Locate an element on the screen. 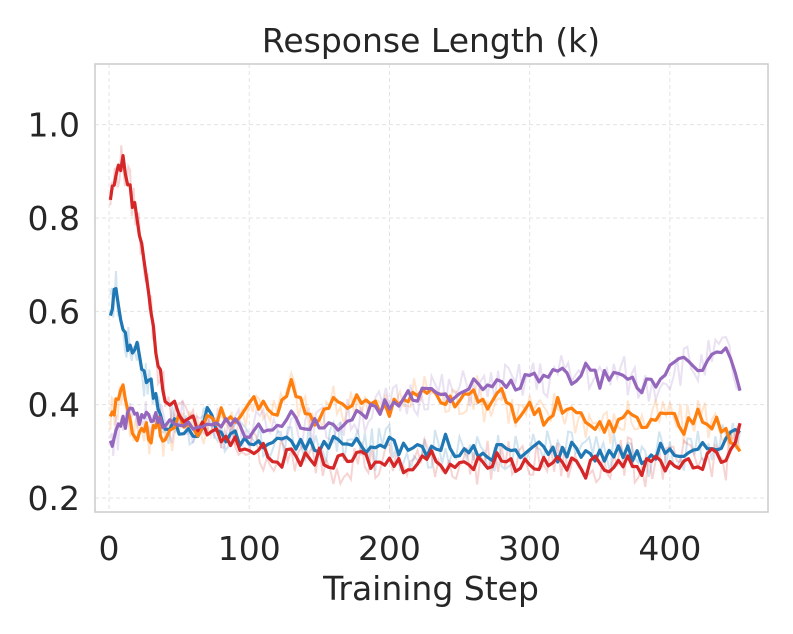 Image resolution: width=793 pixels, height=634 pixels. y-tick-label: 0.8 is located at coordinates (54, 218).